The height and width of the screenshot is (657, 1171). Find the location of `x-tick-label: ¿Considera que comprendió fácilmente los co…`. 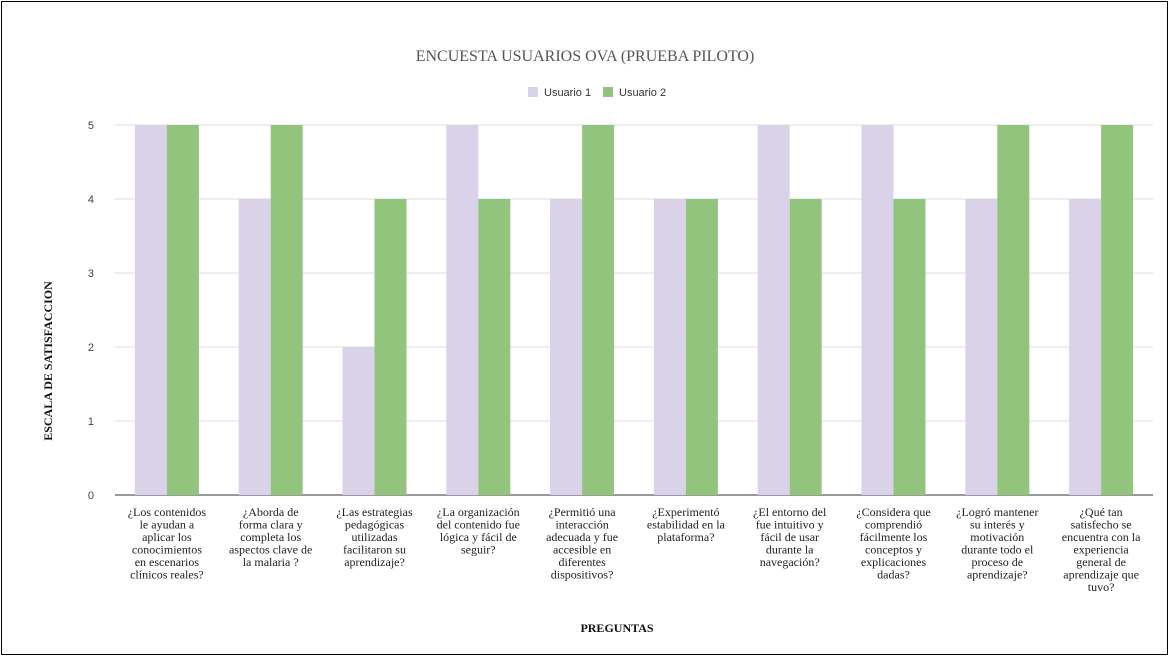

x-tick-label: ¿Considera que comprendió fácilmente los co… is located at coordinates (893, 543).